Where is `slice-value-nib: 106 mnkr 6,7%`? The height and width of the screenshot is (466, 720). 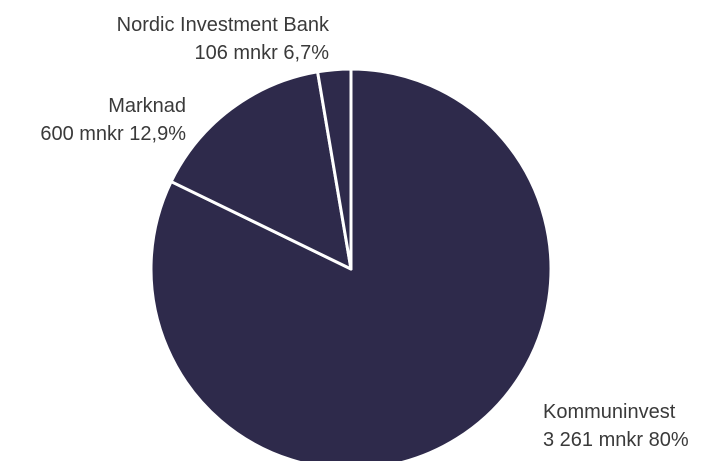 slice-value-nib: 106 mnkr 6,7% is located at coordinates (261, 53).